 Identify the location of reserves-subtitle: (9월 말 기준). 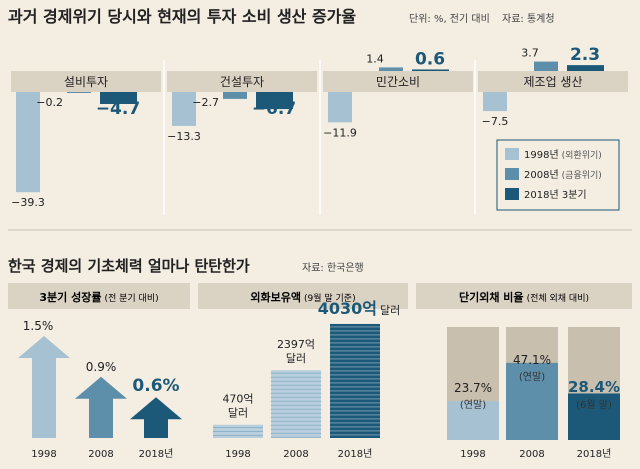
(330, 298).